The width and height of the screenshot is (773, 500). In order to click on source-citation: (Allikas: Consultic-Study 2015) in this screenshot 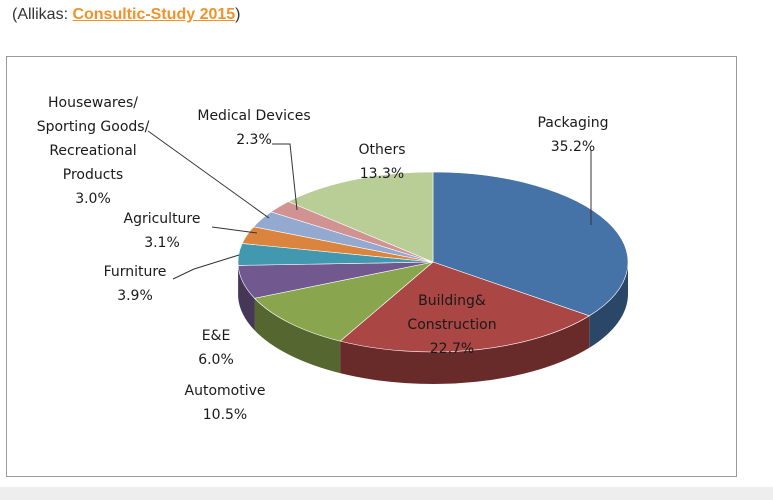, I will do `click(126, 15)`.